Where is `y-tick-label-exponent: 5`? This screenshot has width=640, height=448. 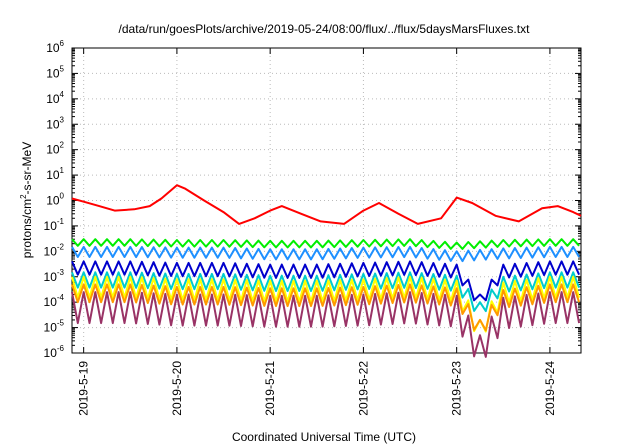 y-tick-label-exponent: 5 is located at coordinates (62, 68).